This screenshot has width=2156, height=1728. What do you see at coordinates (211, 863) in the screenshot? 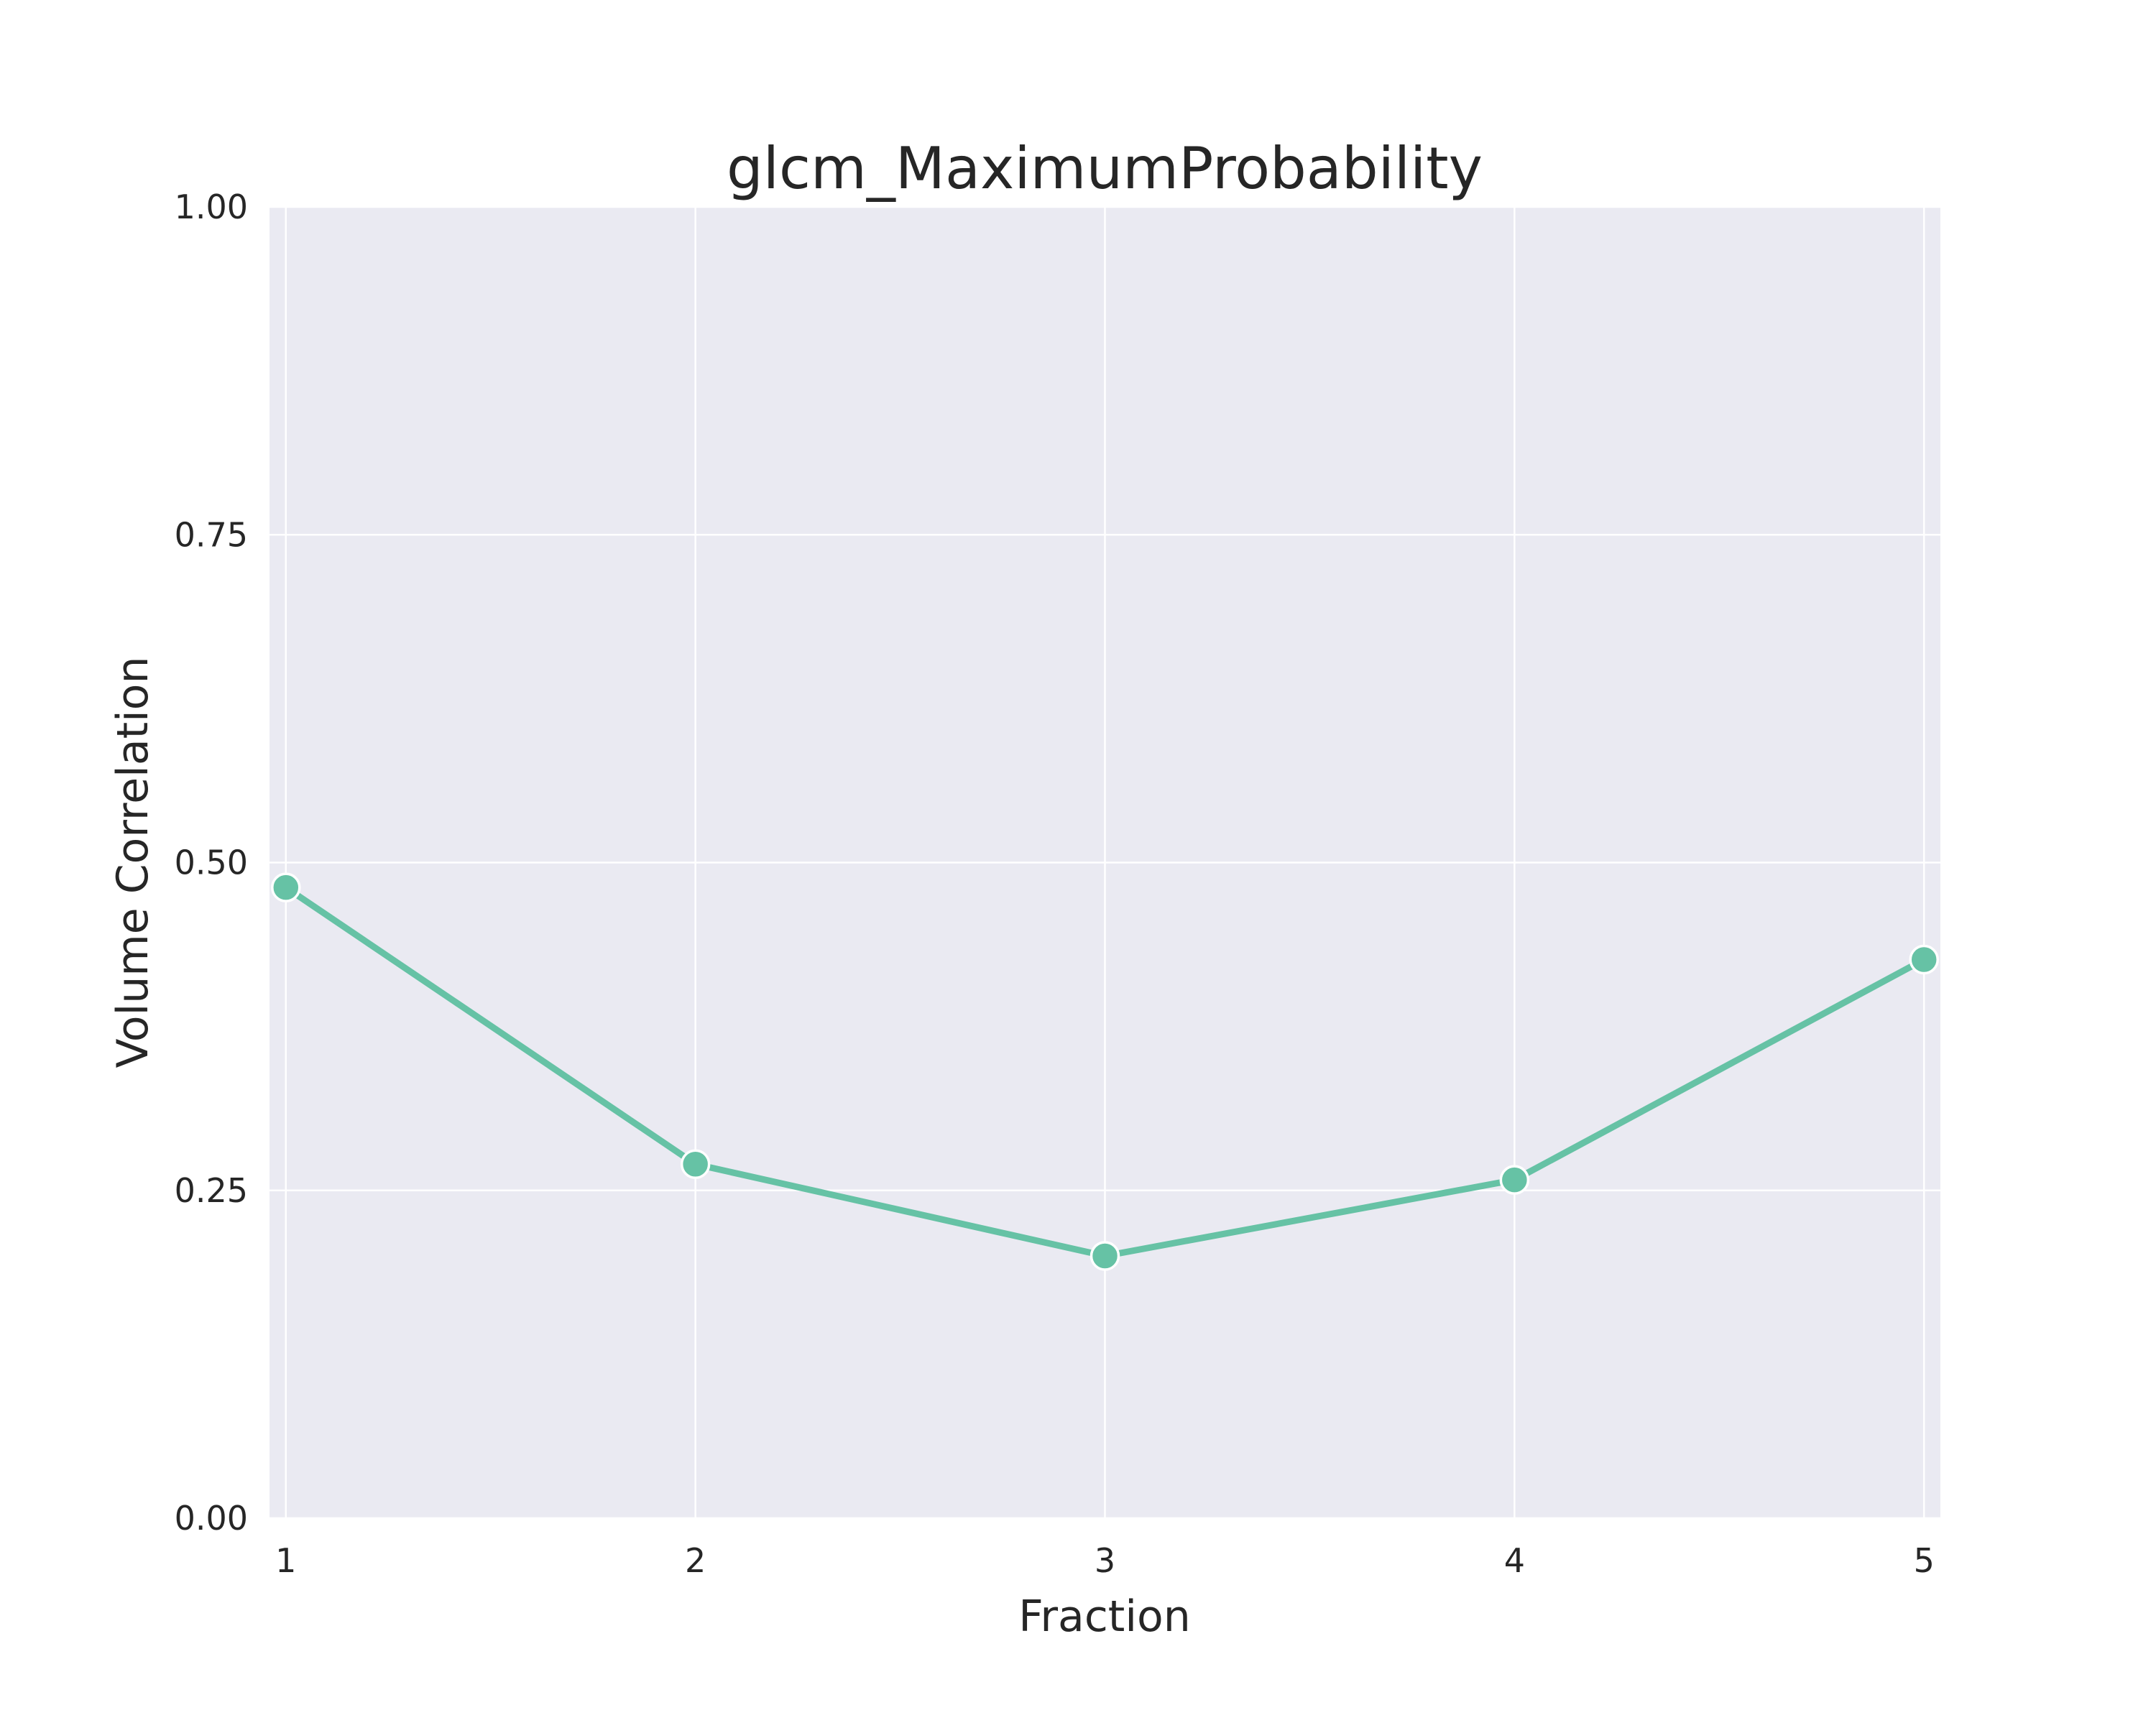
I see `y-tick-label: 0.50` at bounding box center [211, 863].